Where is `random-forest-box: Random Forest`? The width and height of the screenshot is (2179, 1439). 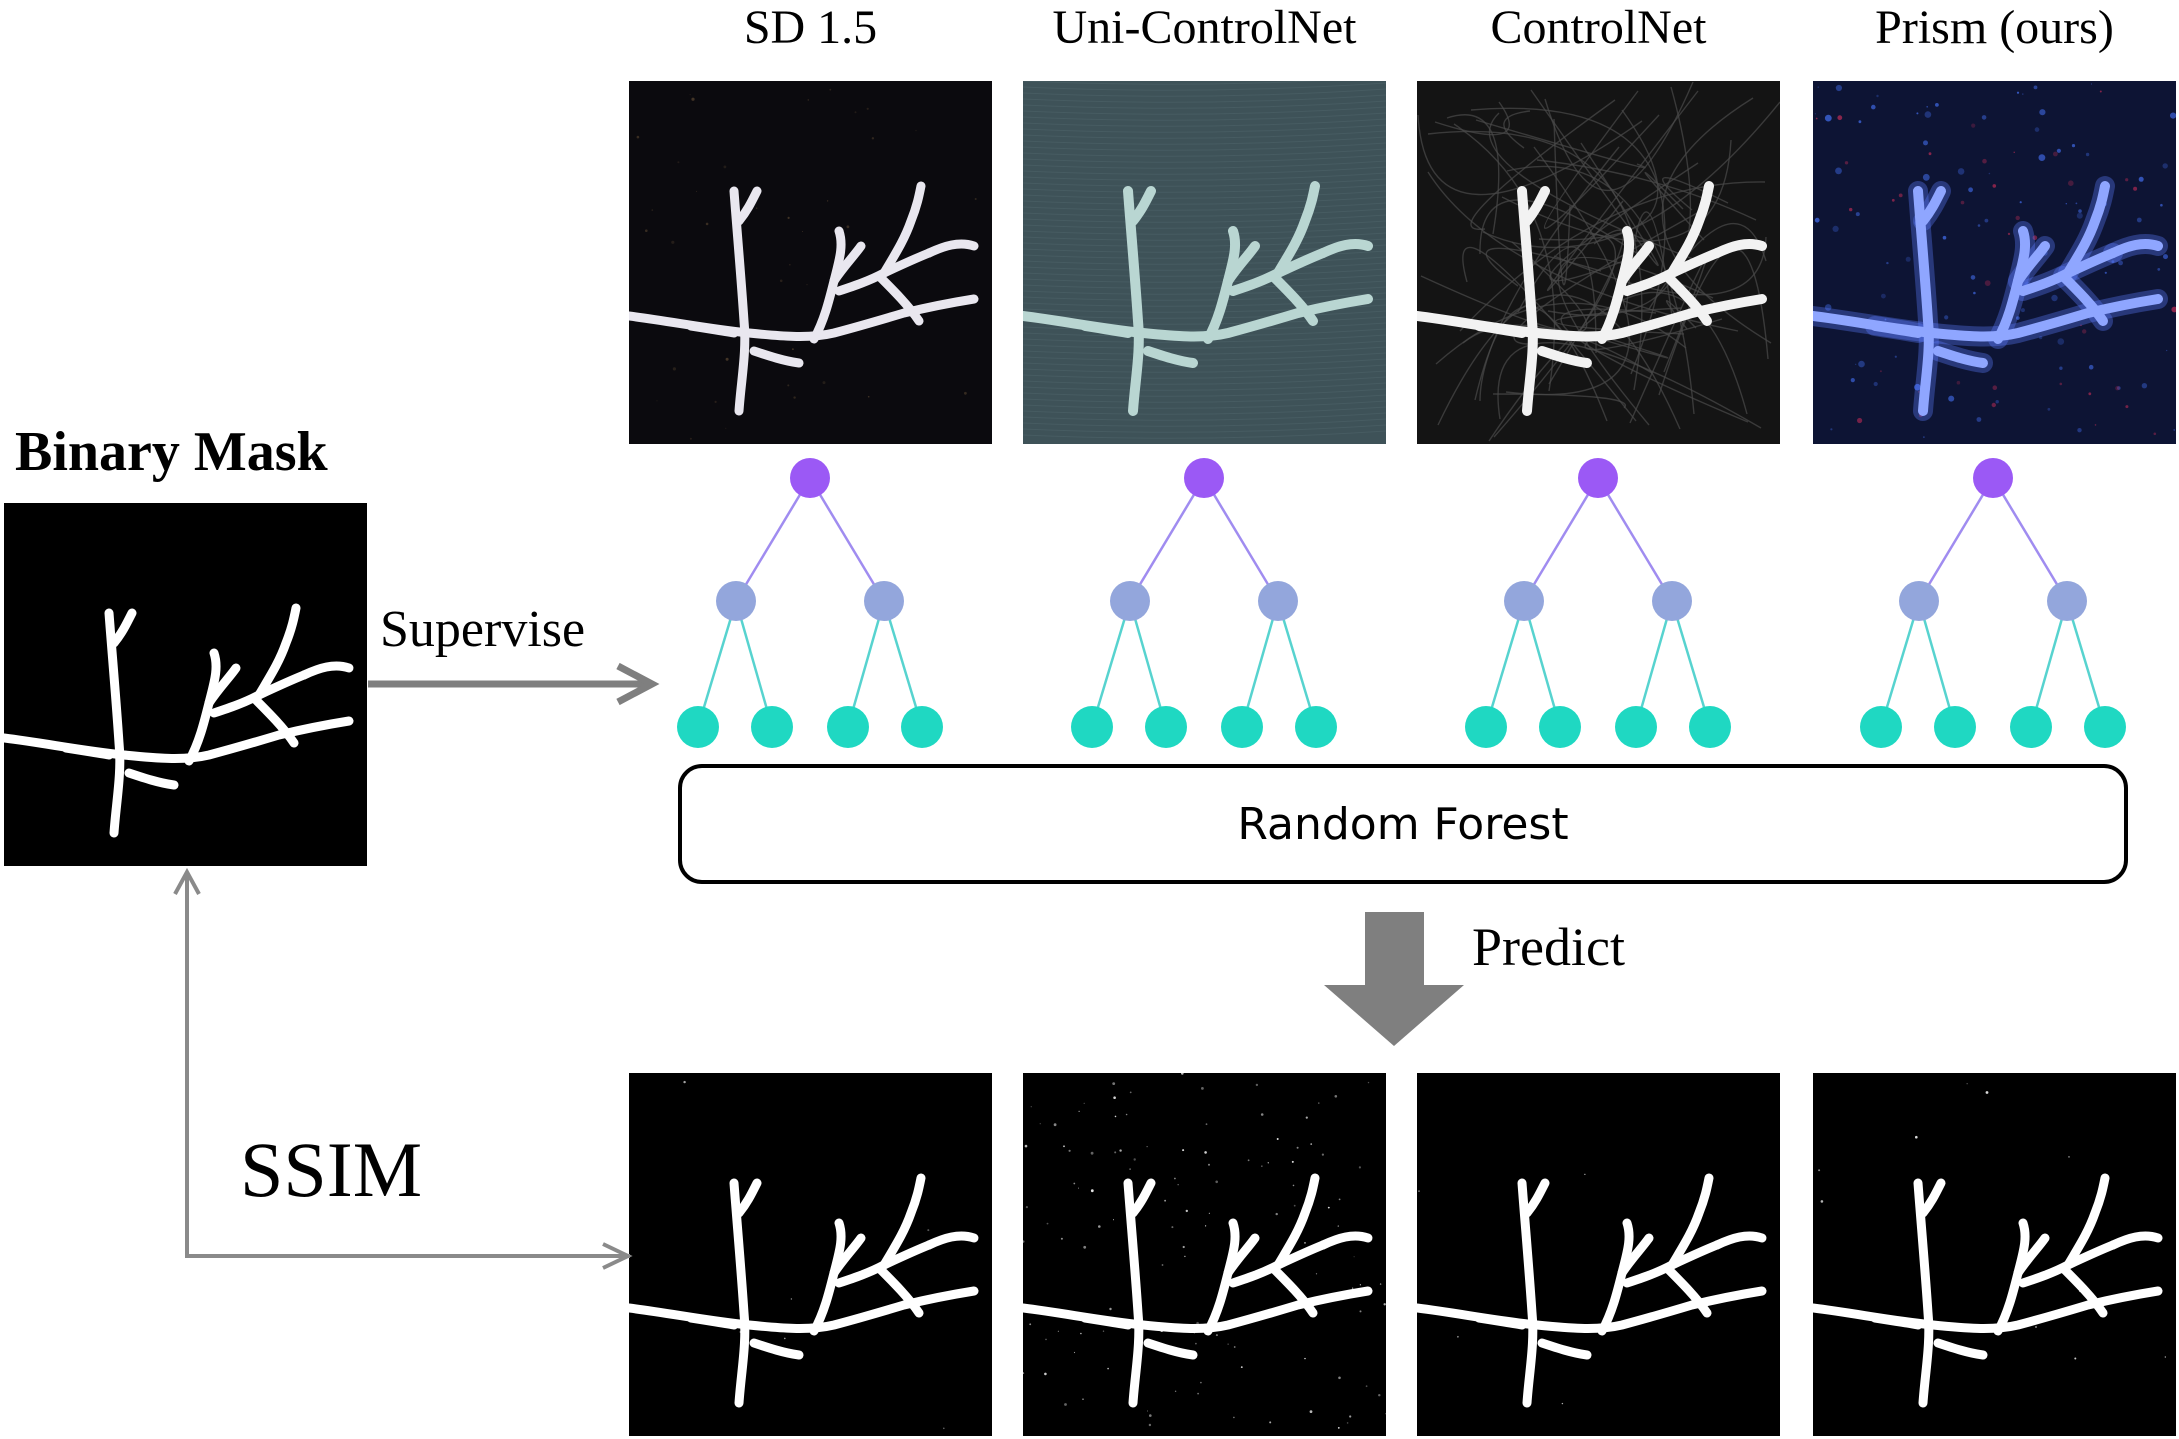 random-forest-box: Random Forest is located at coordinates (1403, 824).